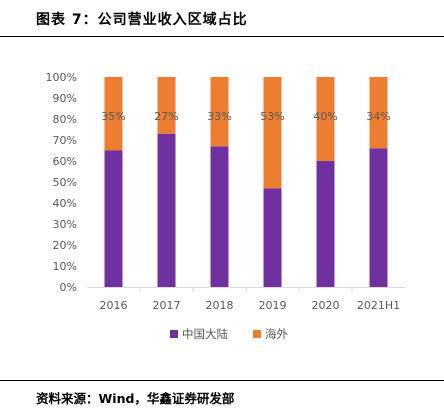 This screenshot has width=444, height=411. What do you see at coordinates (276, 334) in the screenshot?
I see `legend-label: 海外` at bounding box center [276, 334].